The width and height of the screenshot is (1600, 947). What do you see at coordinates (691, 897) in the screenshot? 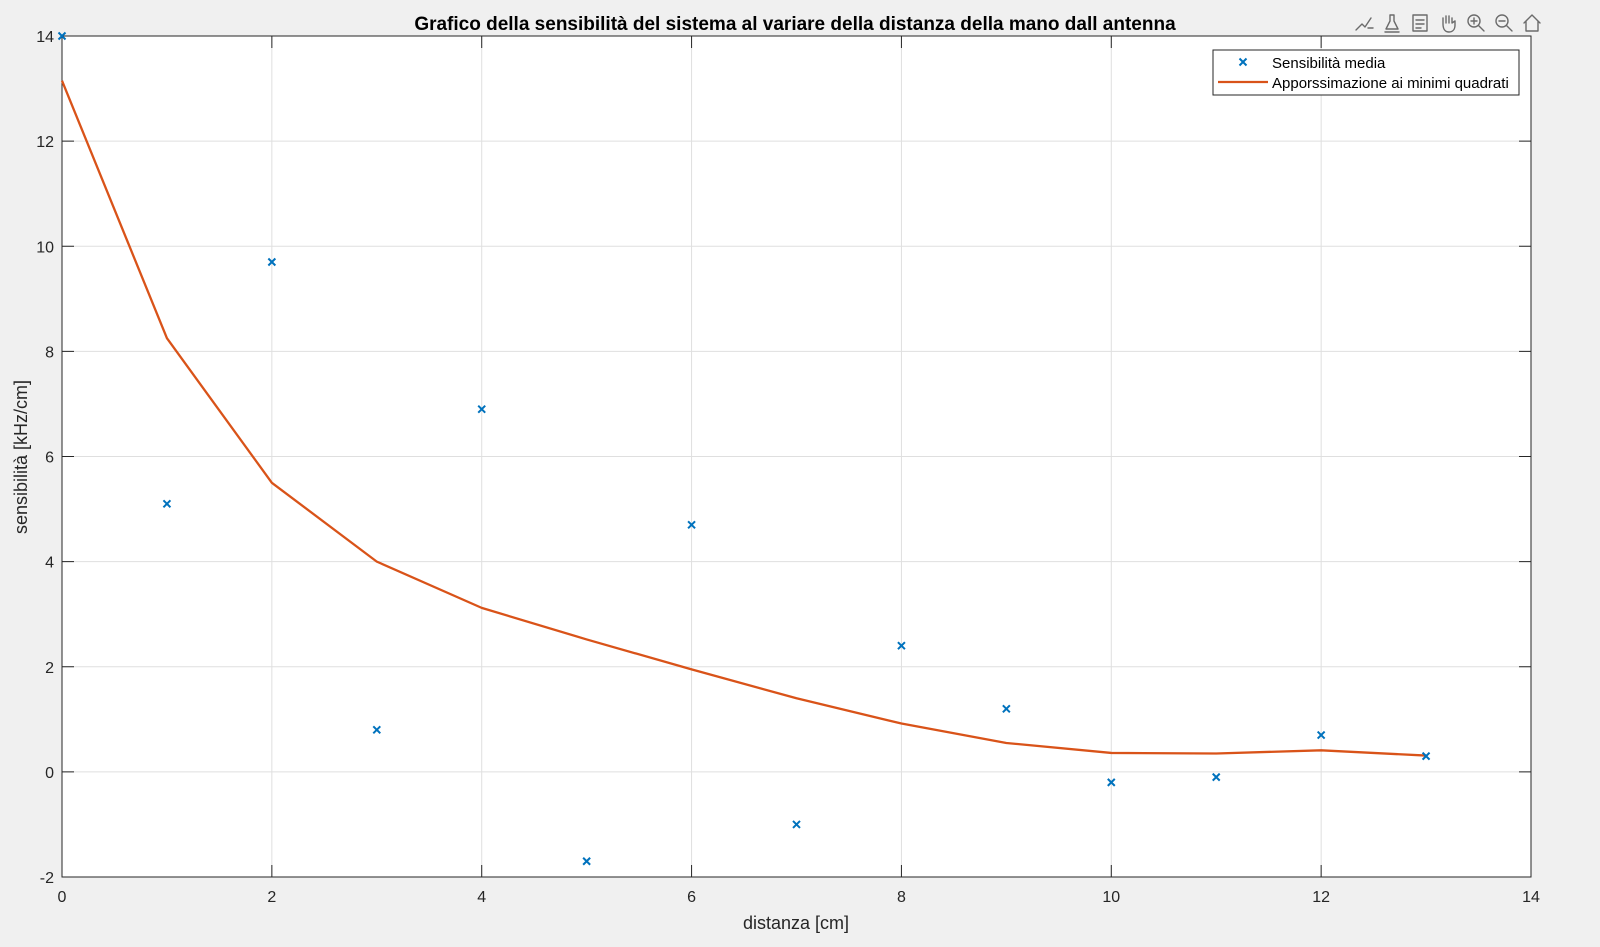
I see `x-tick-label: 6` at bounding box center [691, 897].